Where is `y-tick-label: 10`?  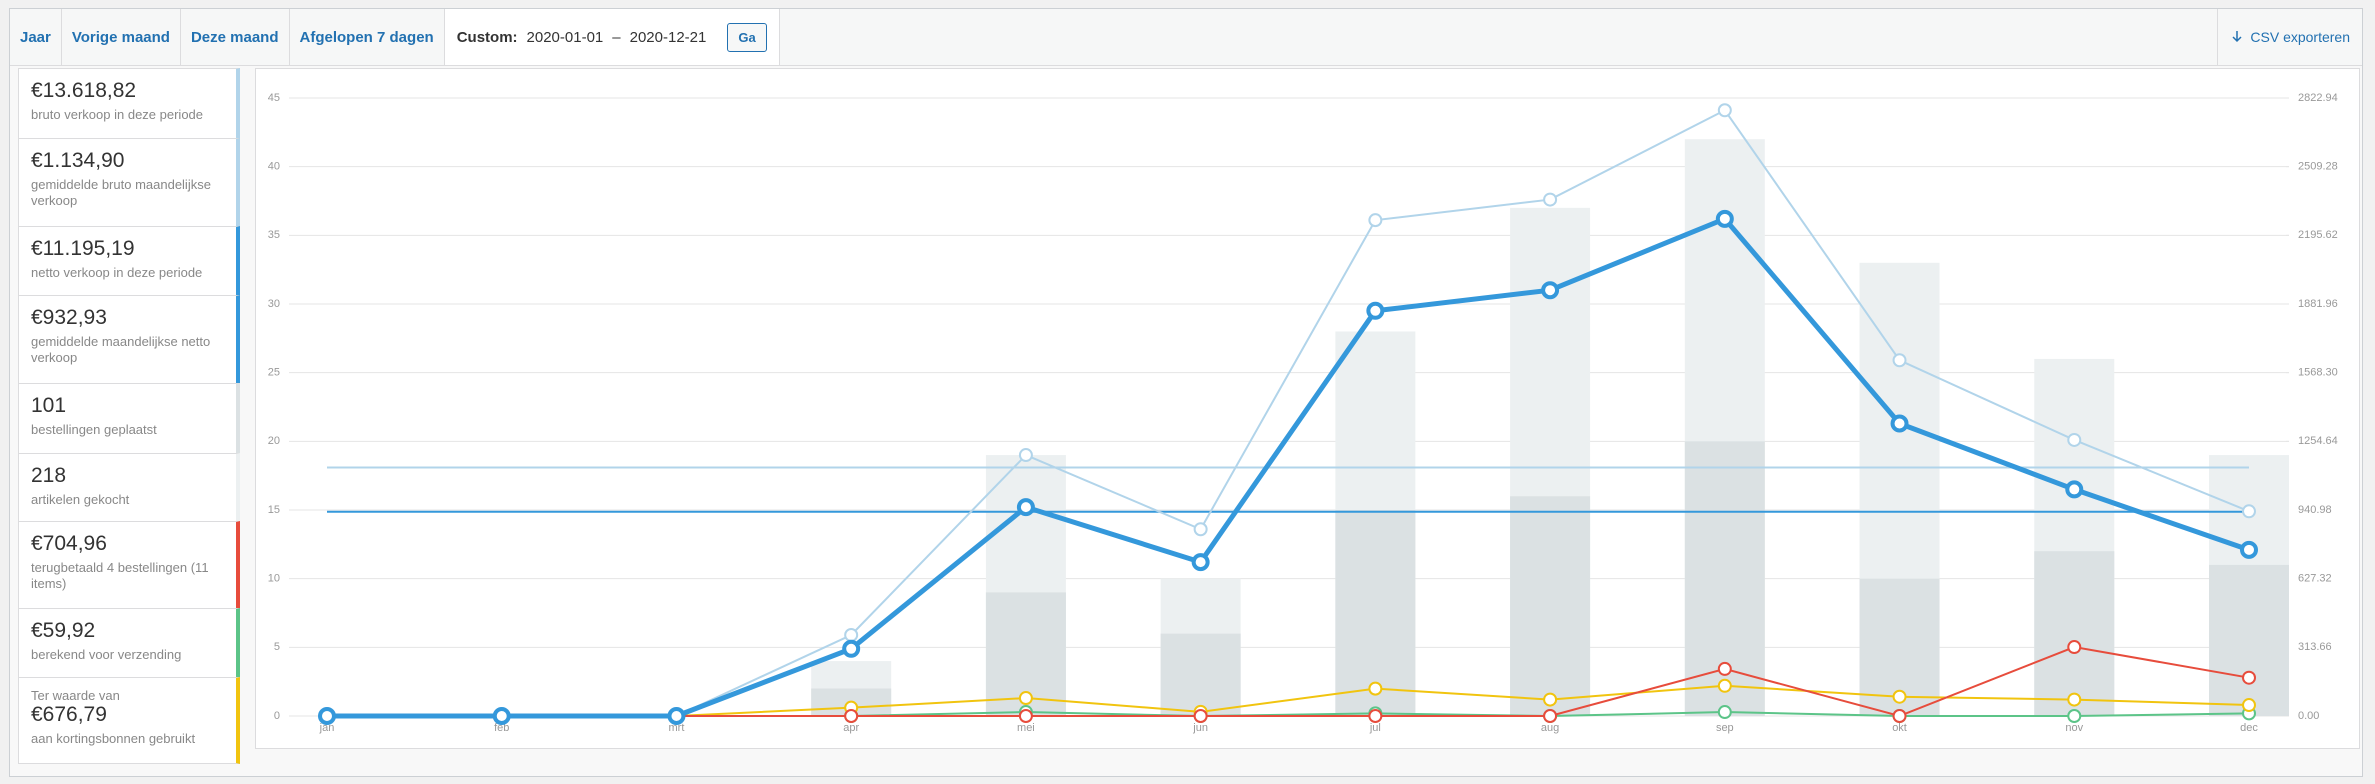
y-tick-label: 10 is located at coordinates (274, 579).